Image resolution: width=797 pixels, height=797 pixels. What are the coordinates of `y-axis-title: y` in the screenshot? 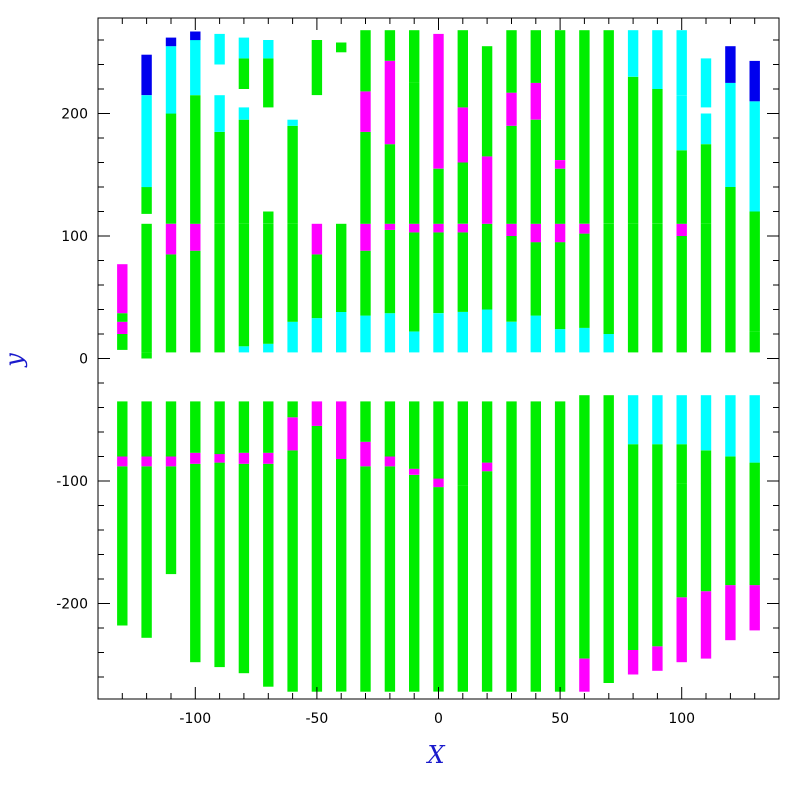 It's located at (14, 360).